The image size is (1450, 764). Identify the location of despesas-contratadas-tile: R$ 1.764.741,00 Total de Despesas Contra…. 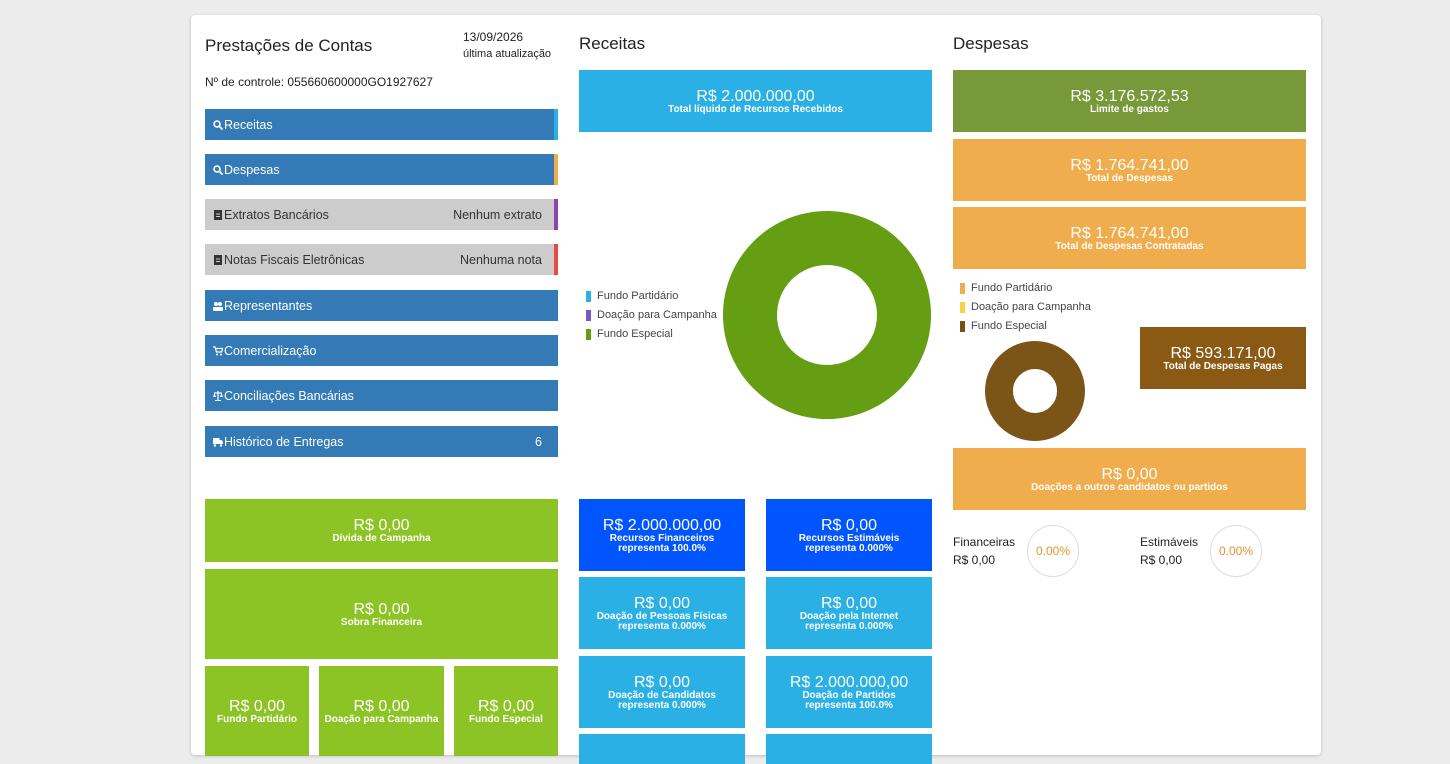
(1129, 238).